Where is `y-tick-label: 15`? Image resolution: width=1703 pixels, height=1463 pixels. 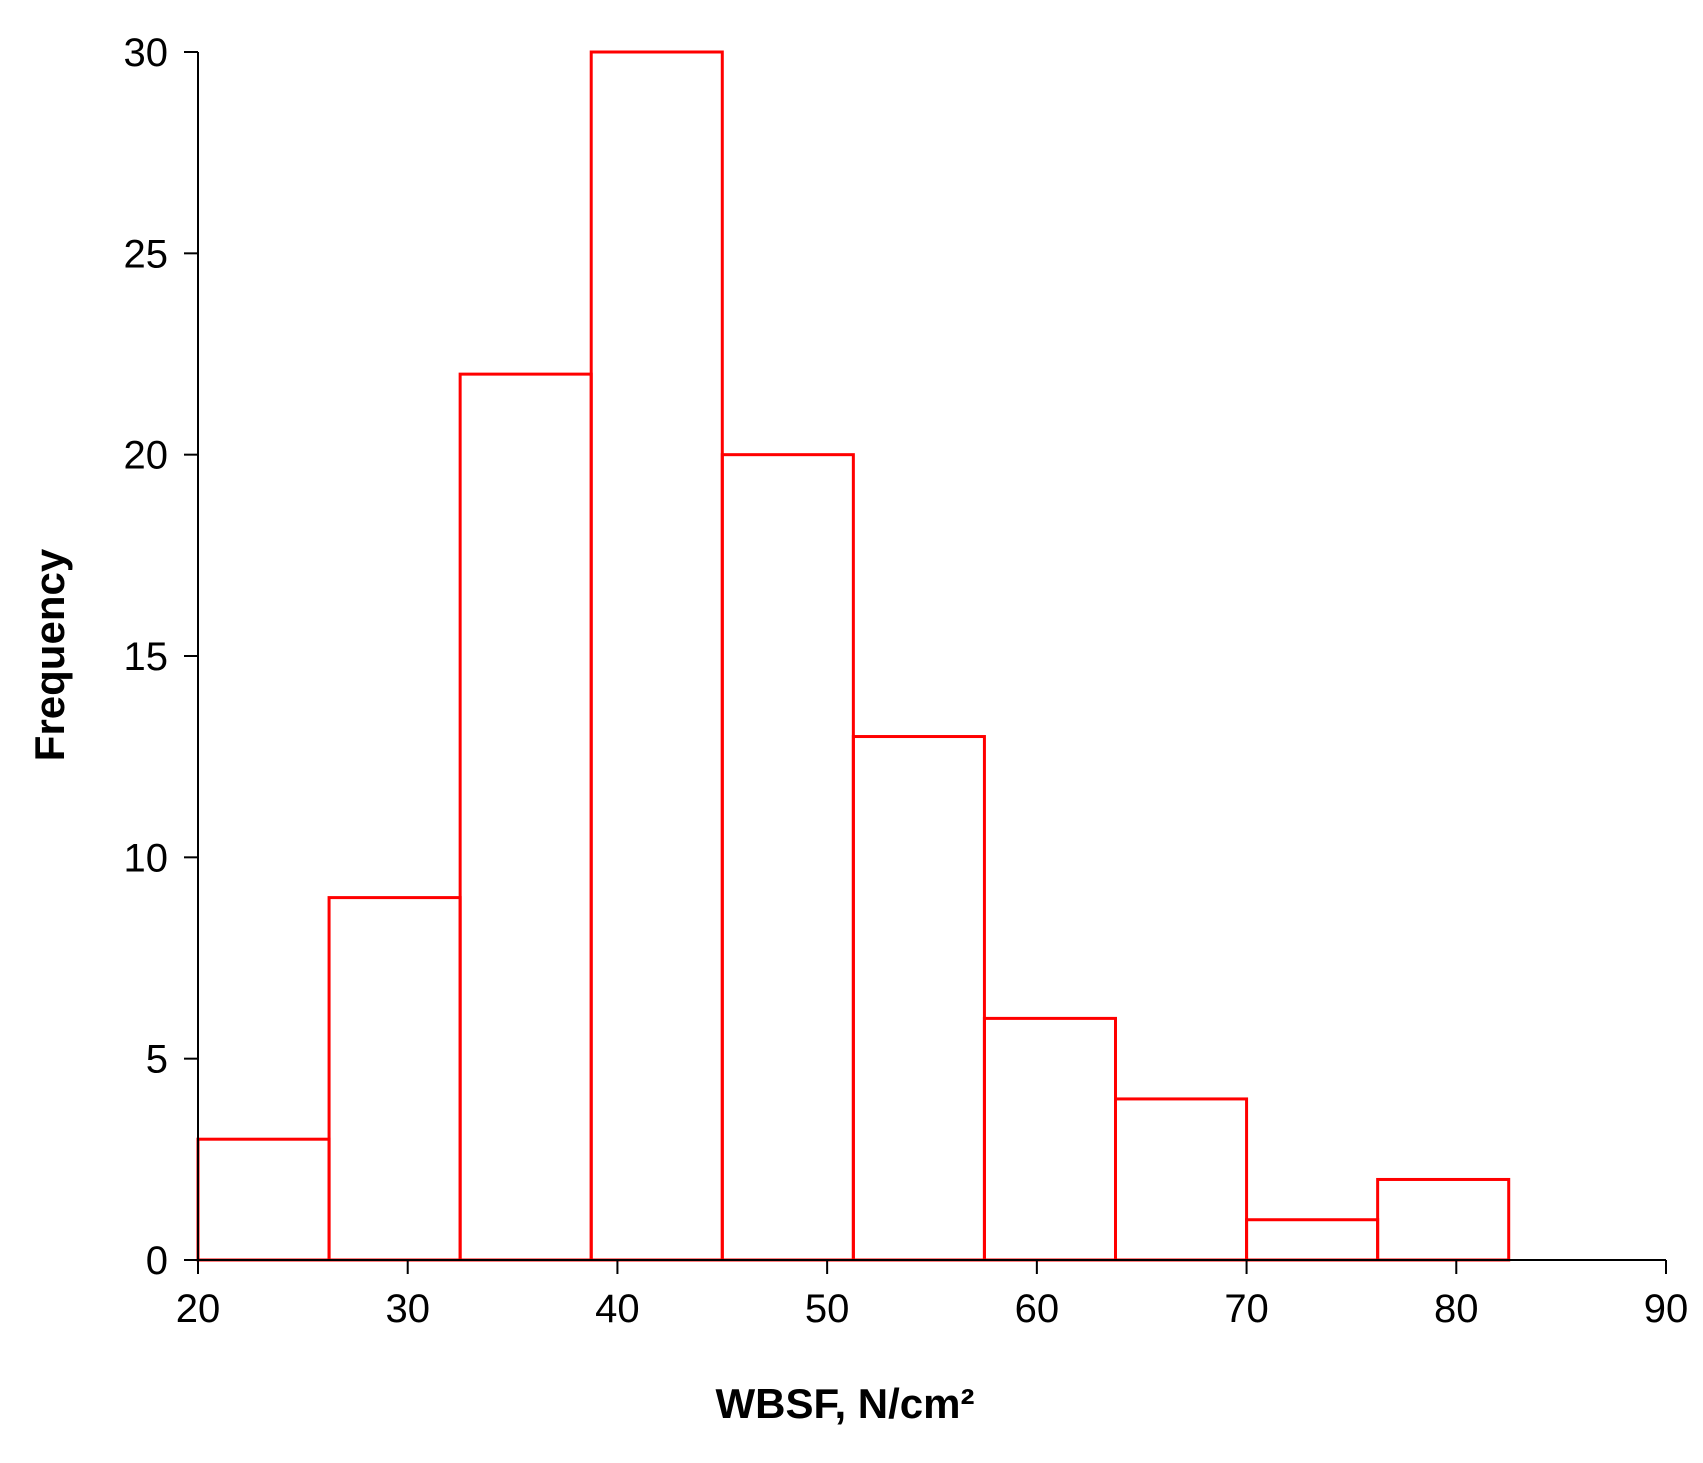
y-tick-label: 15 is located at coordinates (146, 657).